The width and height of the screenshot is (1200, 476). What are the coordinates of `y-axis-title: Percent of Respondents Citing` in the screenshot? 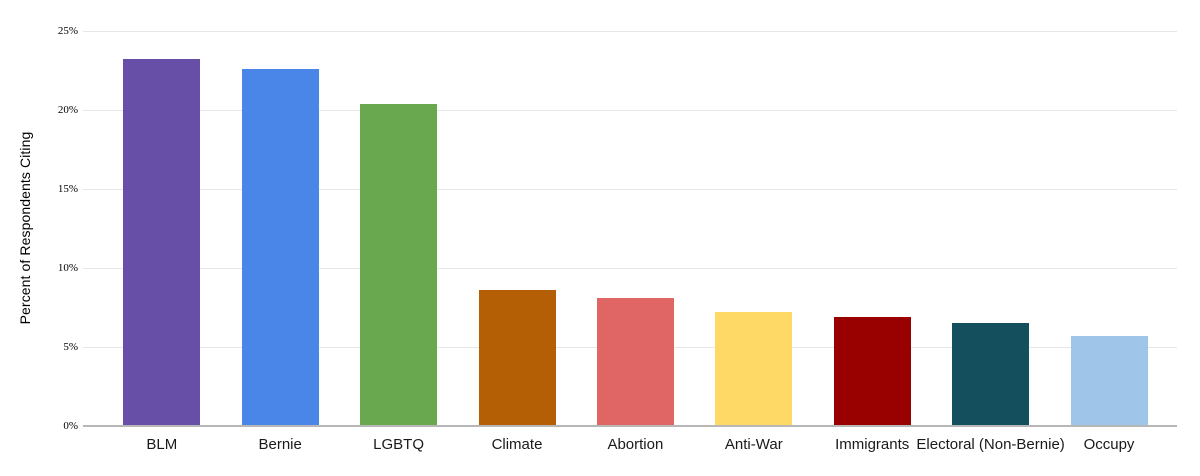 It's located at (25, 228).